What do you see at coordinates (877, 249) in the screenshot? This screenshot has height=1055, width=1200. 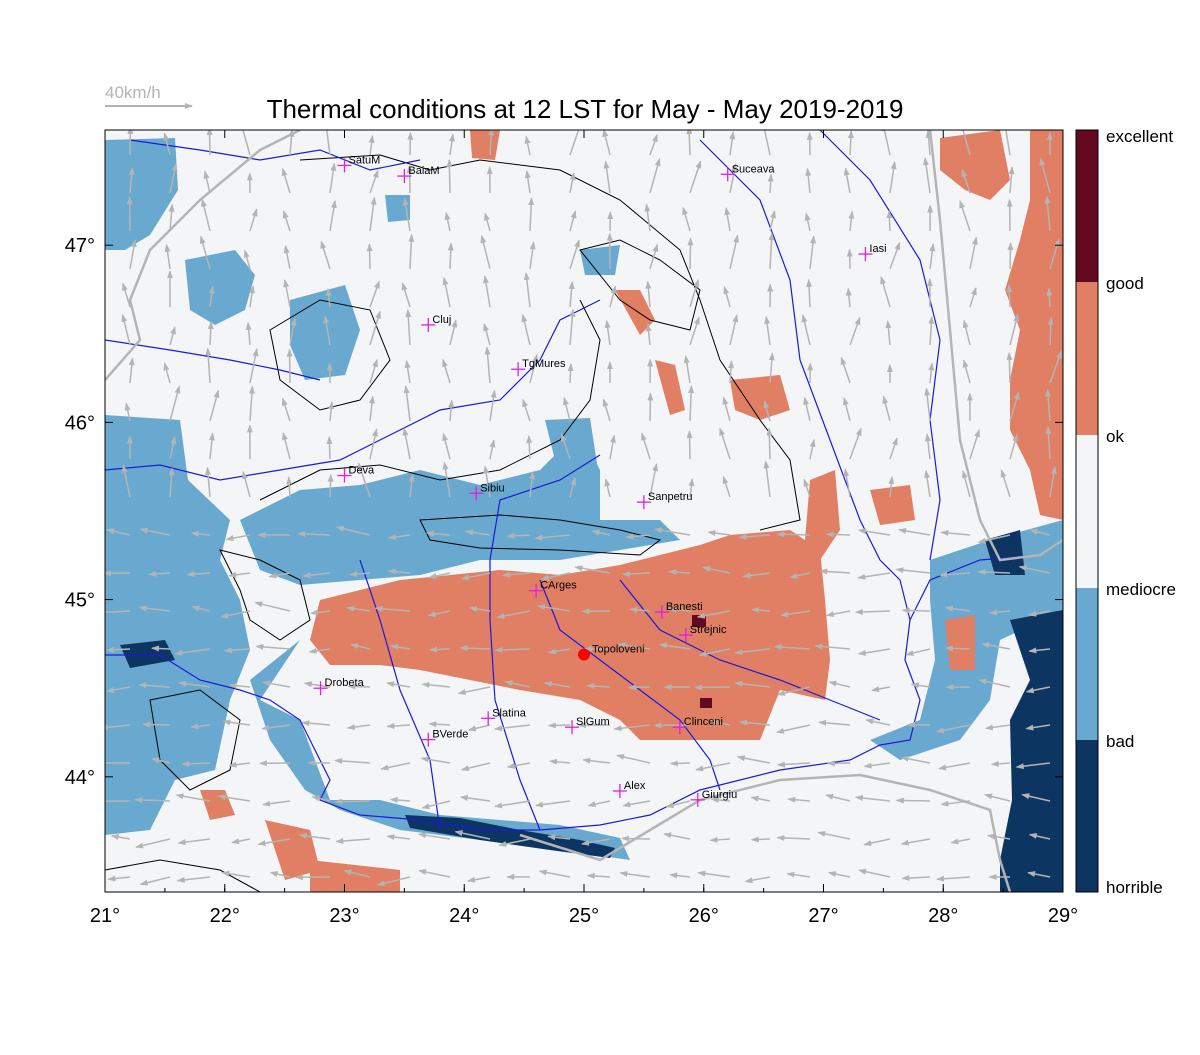 I see `station-label: Iasi` at bounding box center [877, 249].